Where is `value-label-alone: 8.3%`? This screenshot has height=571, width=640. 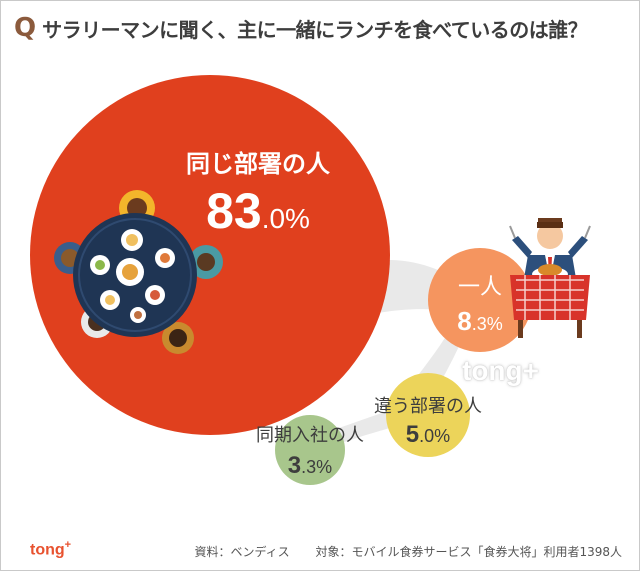 value-label-alone: 8.3% is located at coordinates (480, 321).